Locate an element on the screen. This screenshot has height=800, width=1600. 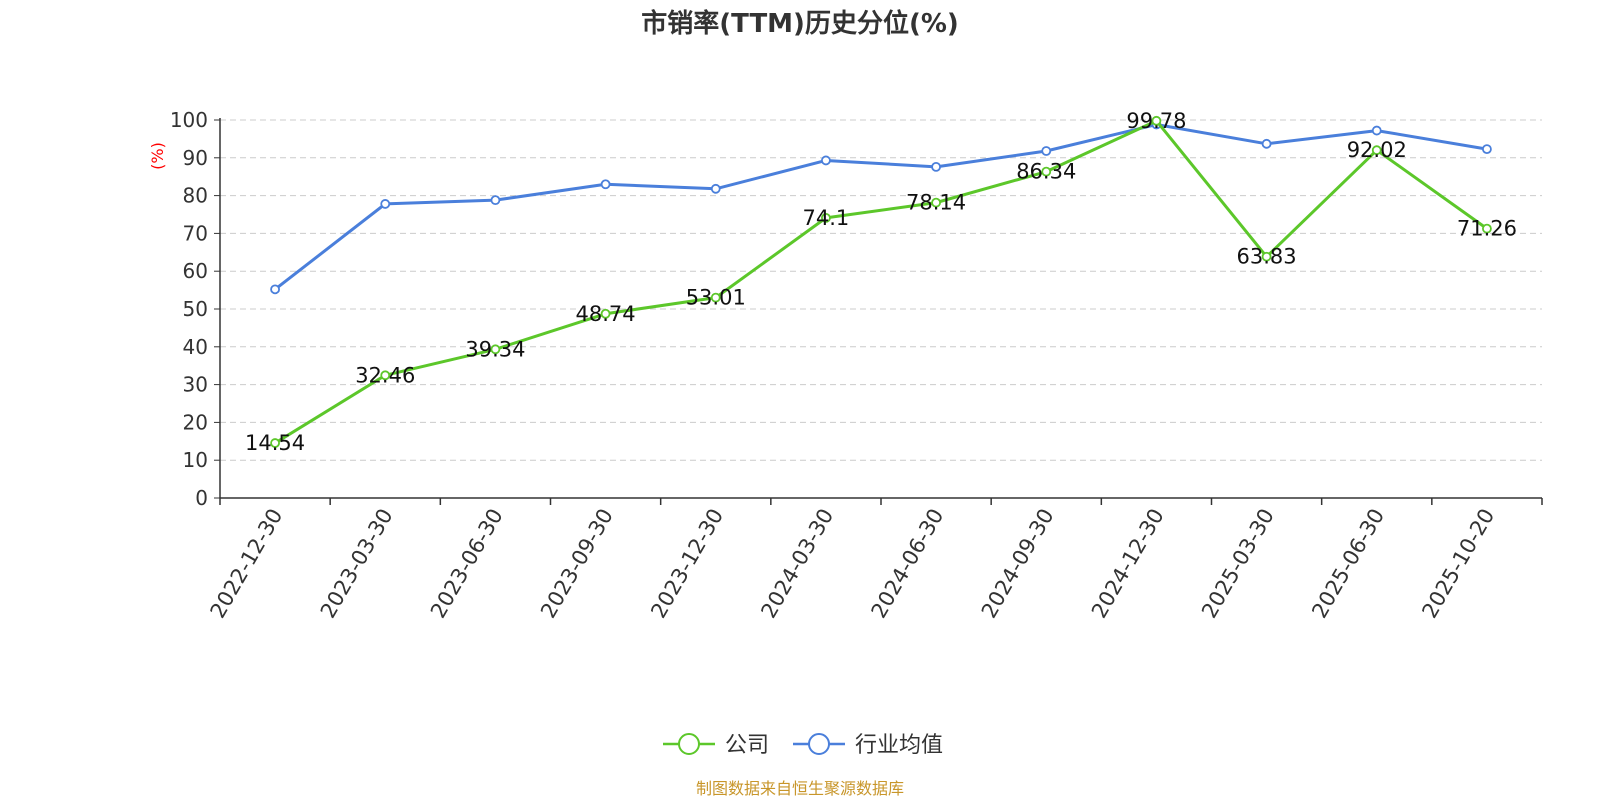
legend: 公司 行业均值 is located at coordinates (803, 745).